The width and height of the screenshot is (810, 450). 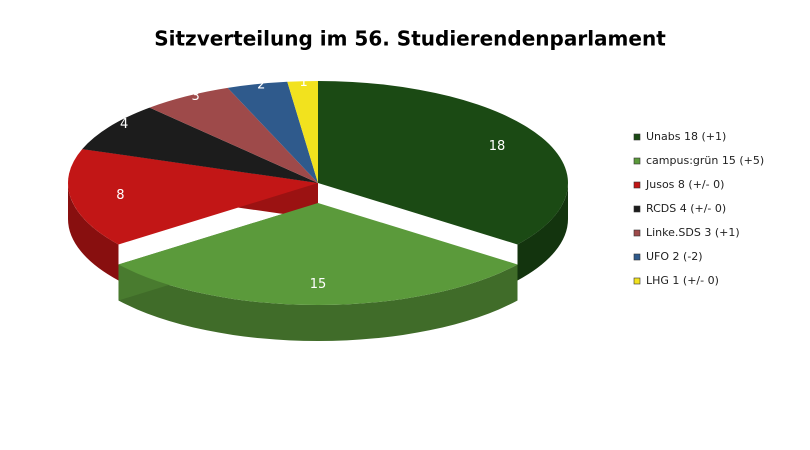 I want to click on legend-label: RCDS 4 (+/- 0), so click(x=686, y=208).